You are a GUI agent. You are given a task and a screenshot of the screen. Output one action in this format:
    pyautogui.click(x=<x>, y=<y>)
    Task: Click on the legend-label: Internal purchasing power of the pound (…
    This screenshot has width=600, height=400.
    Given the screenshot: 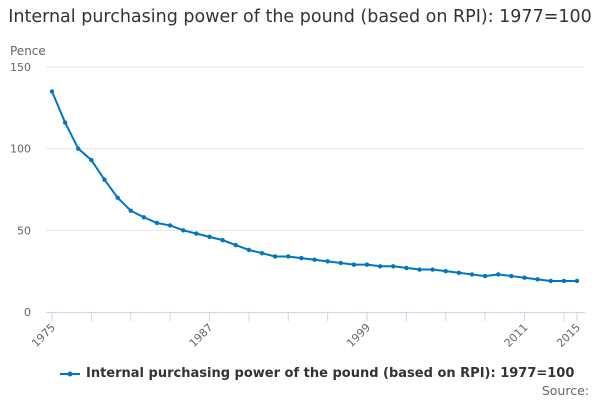 What is the action you would take?
    pyautogui.click(x=330, y=373)
    